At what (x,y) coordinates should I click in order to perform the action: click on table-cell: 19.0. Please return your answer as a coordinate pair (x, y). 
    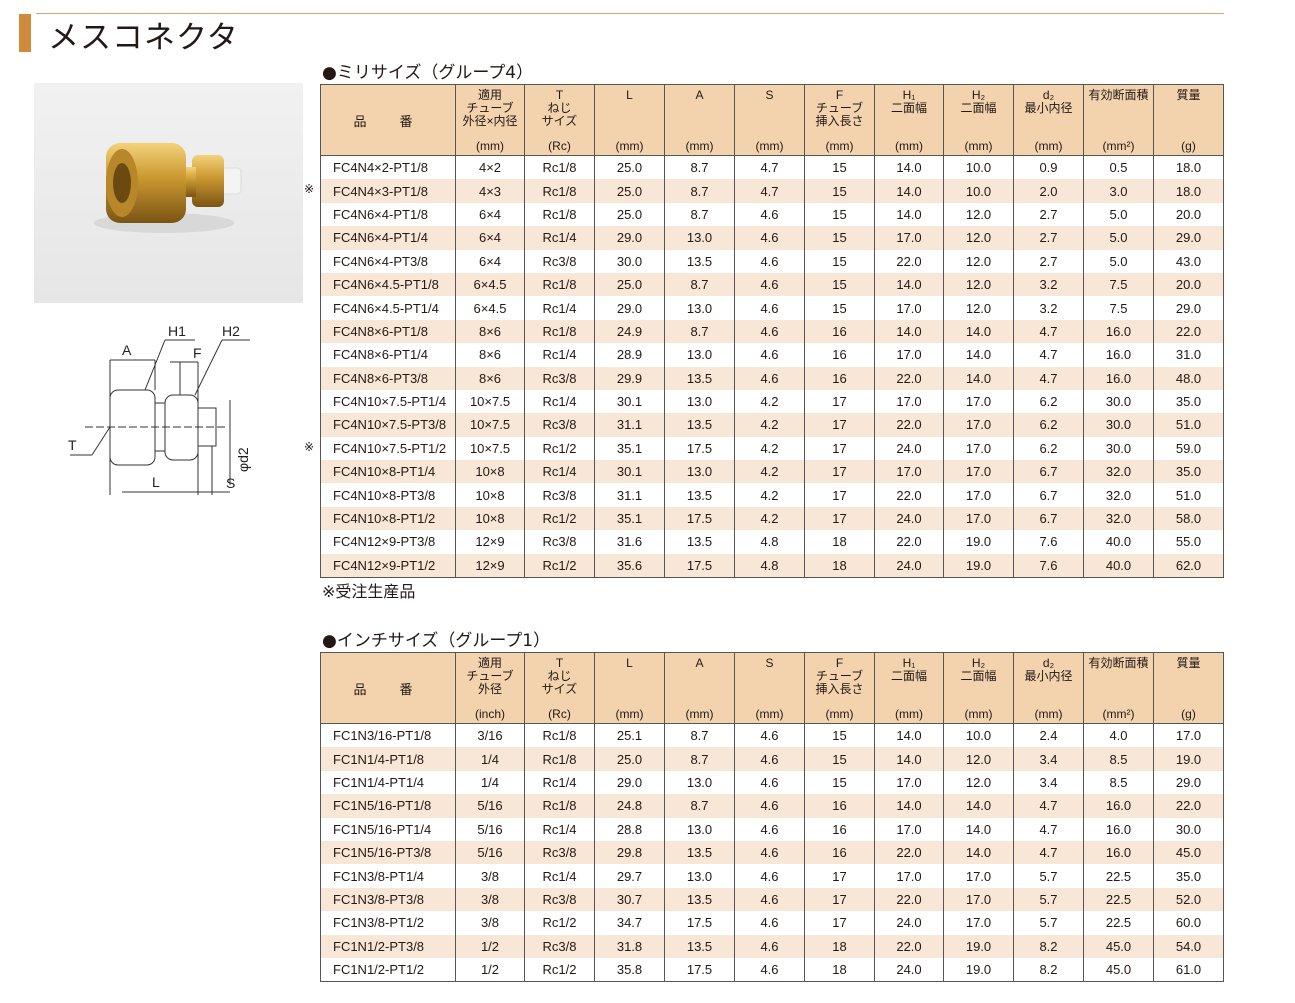
    Looking at the image, I should click on (978, 565).